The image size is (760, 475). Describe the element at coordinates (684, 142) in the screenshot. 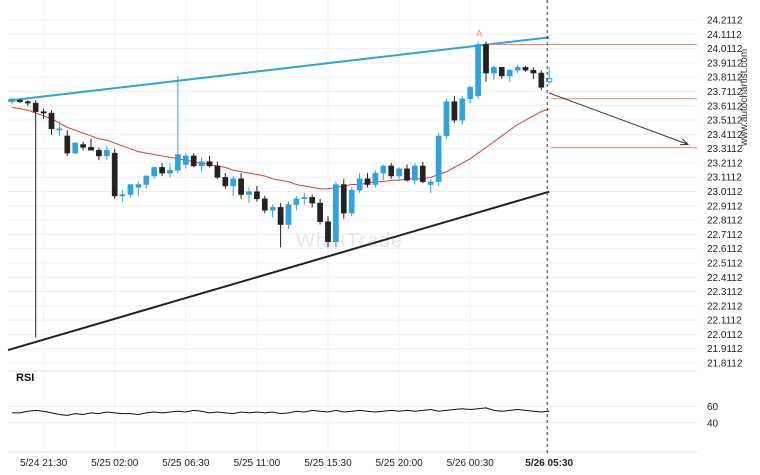

I see `arrow-head` at that location.